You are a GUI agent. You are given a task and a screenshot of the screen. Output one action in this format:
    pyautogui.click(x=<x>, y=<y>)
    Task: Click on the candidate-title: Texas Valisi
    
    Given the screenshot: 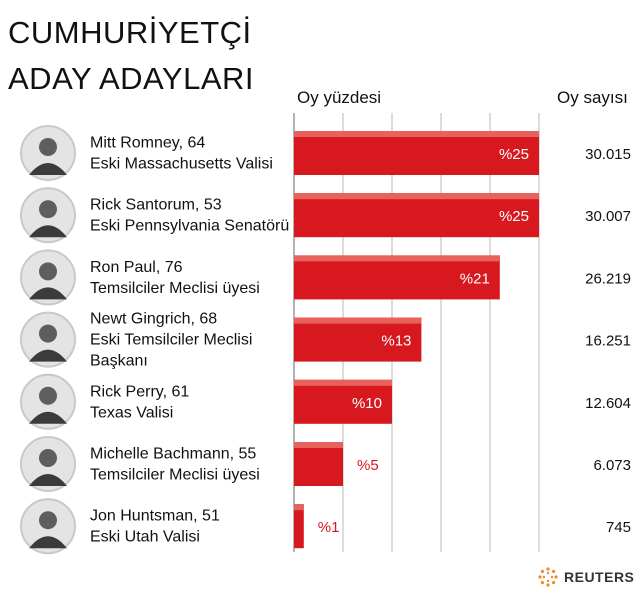 What is the action you would take?
    pyautogui.click(x=131, y=412)
    